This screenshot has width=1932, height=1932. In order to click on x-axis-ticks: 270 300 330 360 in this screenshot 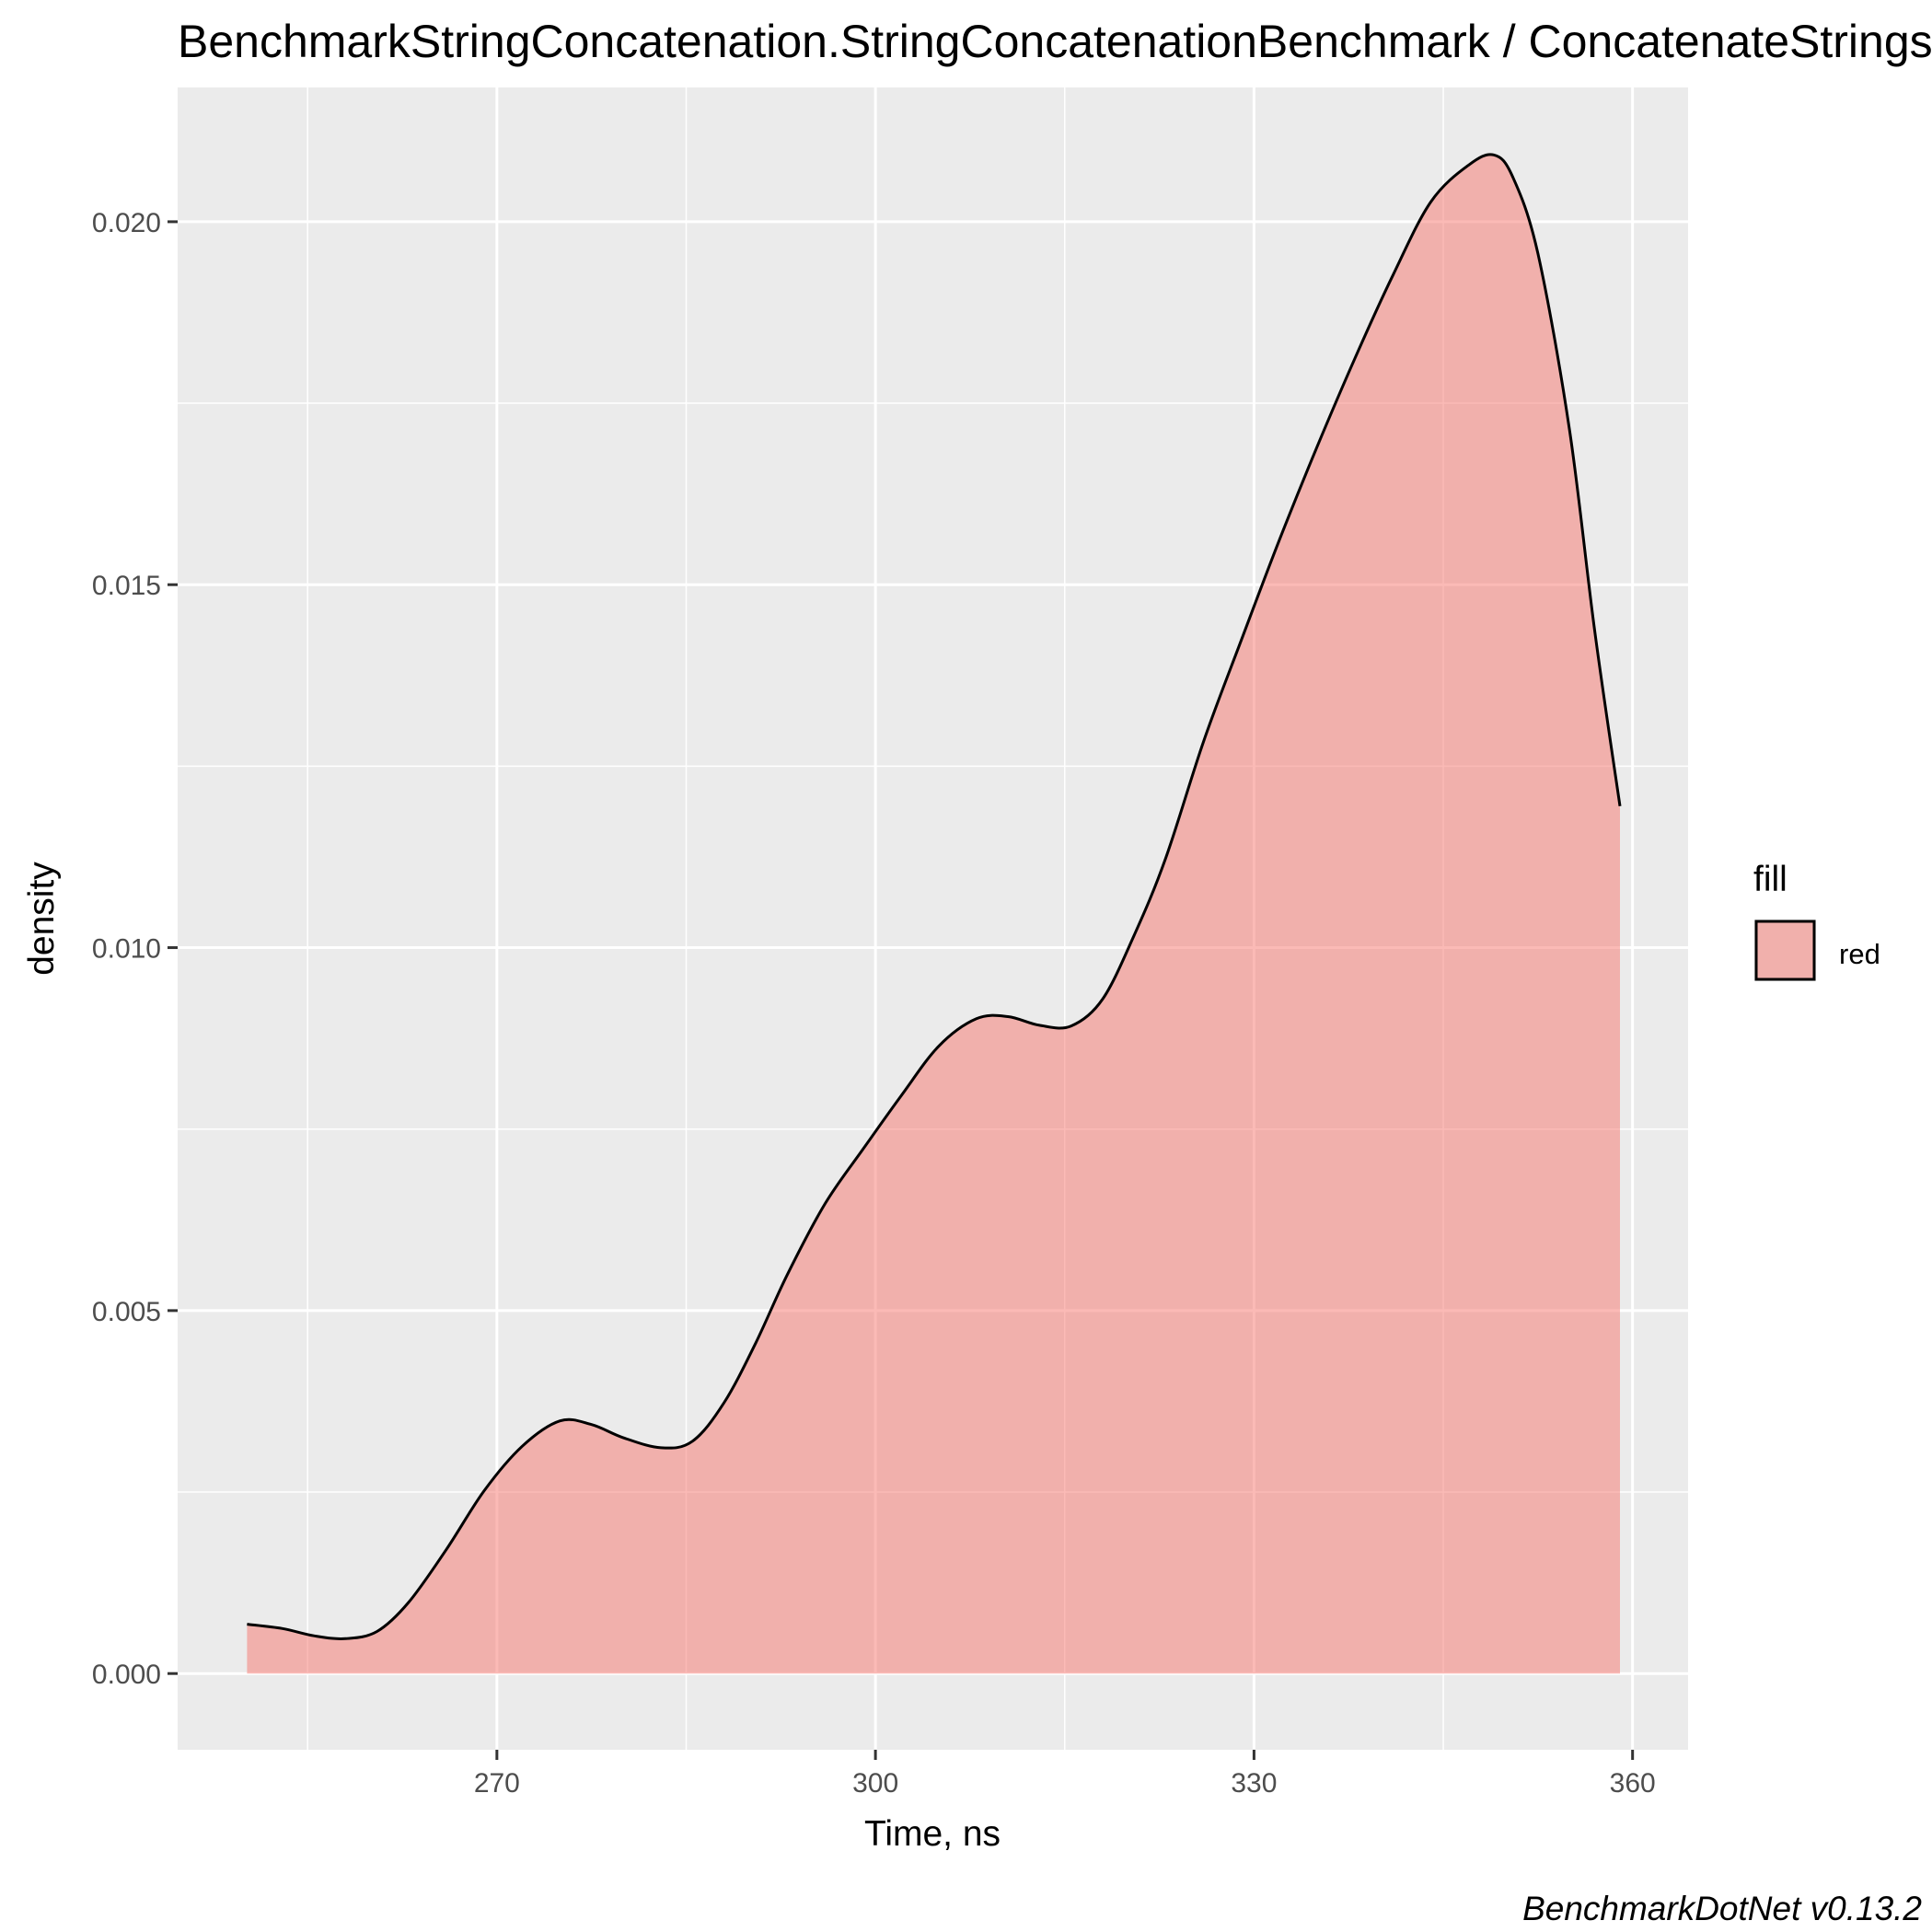, I will do `click(1065, 1775)`.